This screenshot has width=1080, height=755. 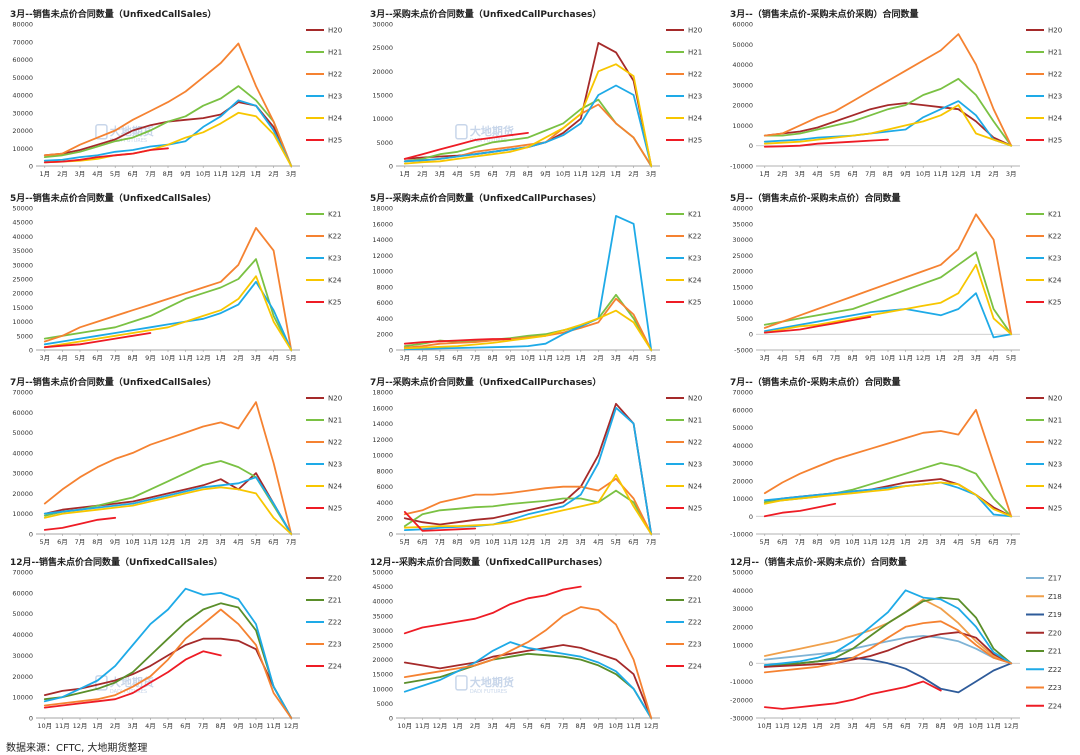 What do you see at coordinates (168, 139) in the screenshot?
I see `series-line-h24` at bounding box center [168, 139].